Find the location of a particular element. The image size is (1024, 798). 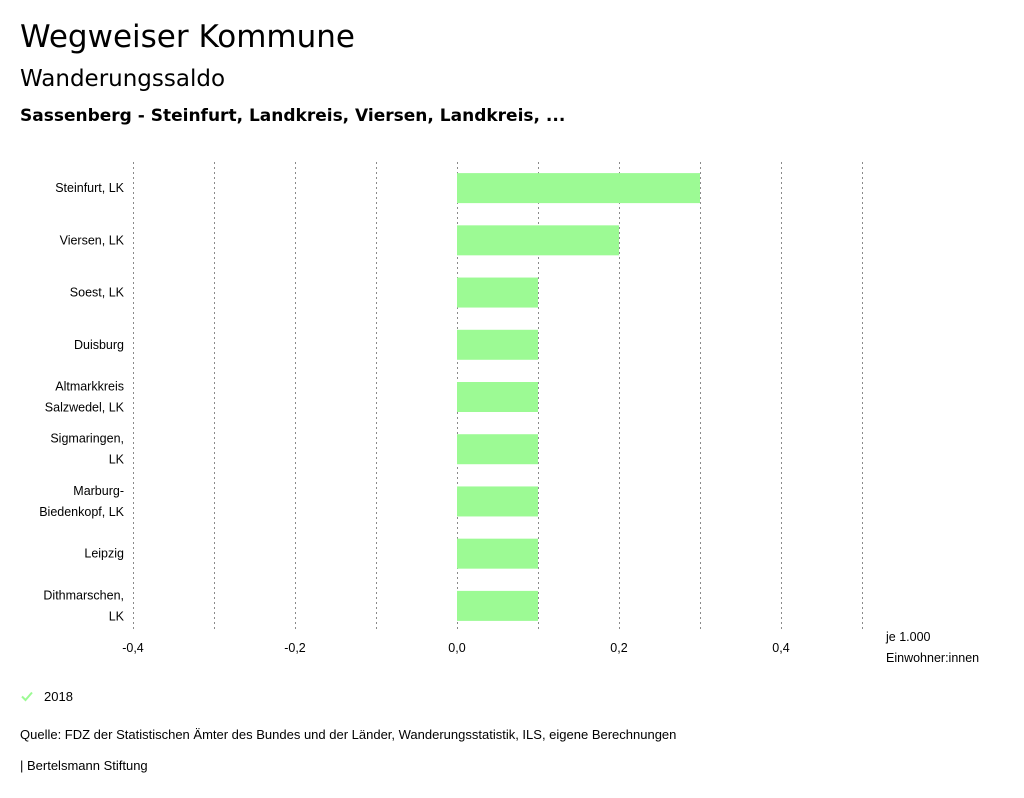

category-label: Soest, LK is located at coordinates (97, 293).